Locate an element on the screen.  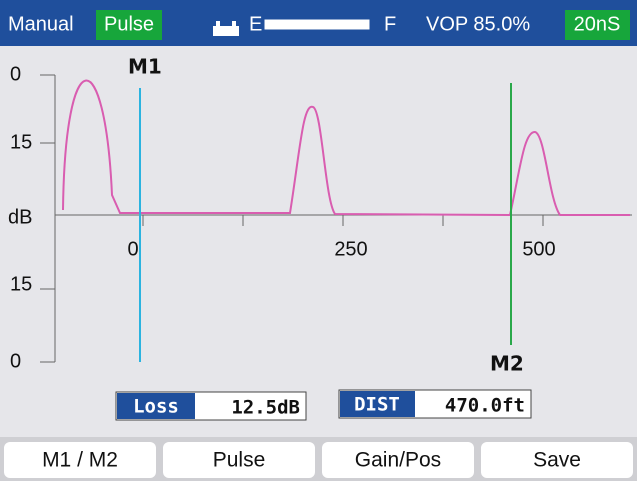
pulse-label: Pulse is located at coordinates (129, 24).